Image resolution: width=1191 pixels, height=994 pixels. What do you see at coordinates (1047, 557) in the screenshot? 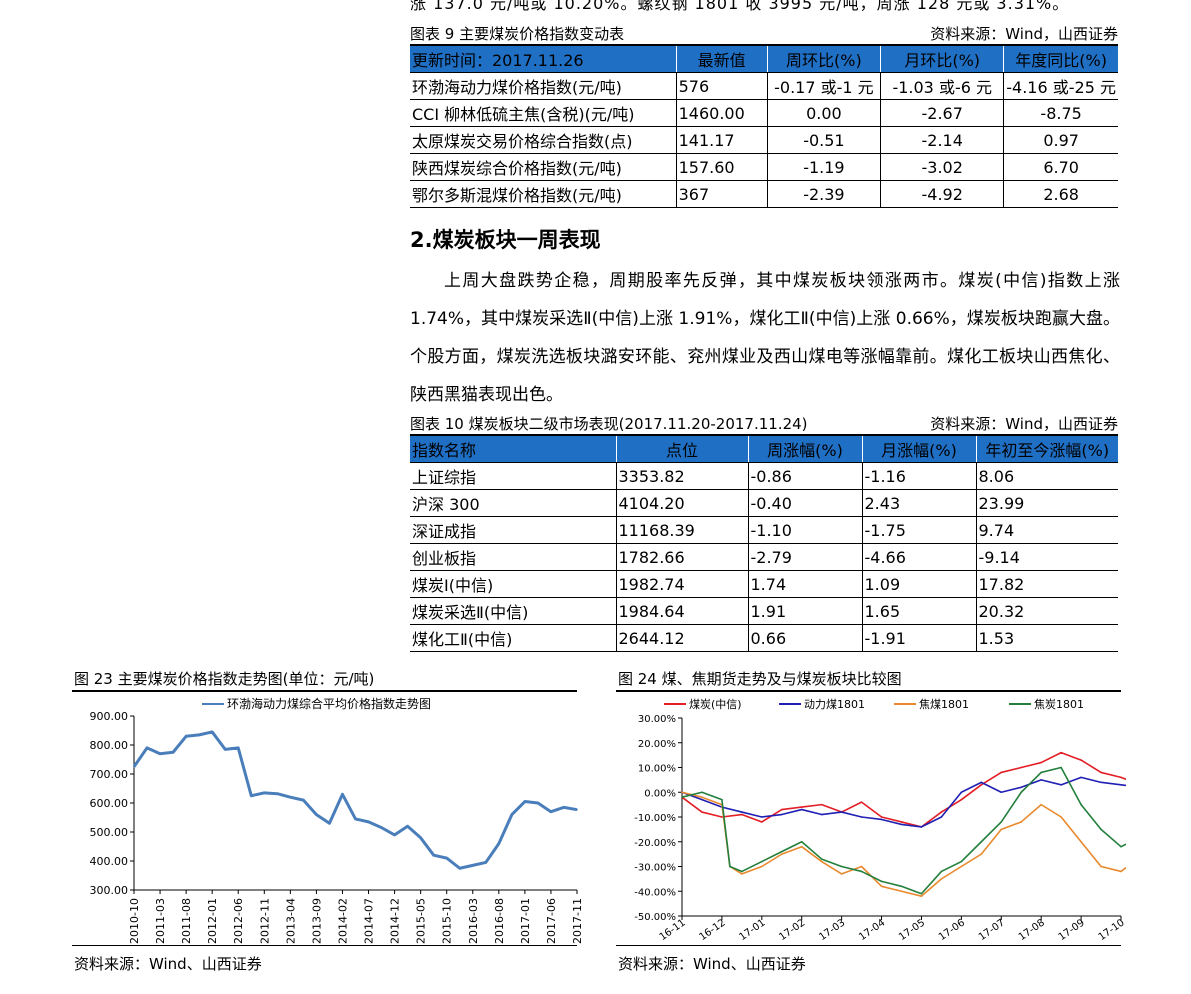
I see `table10-cell: -9.14` at bounding box center [1047, 557].